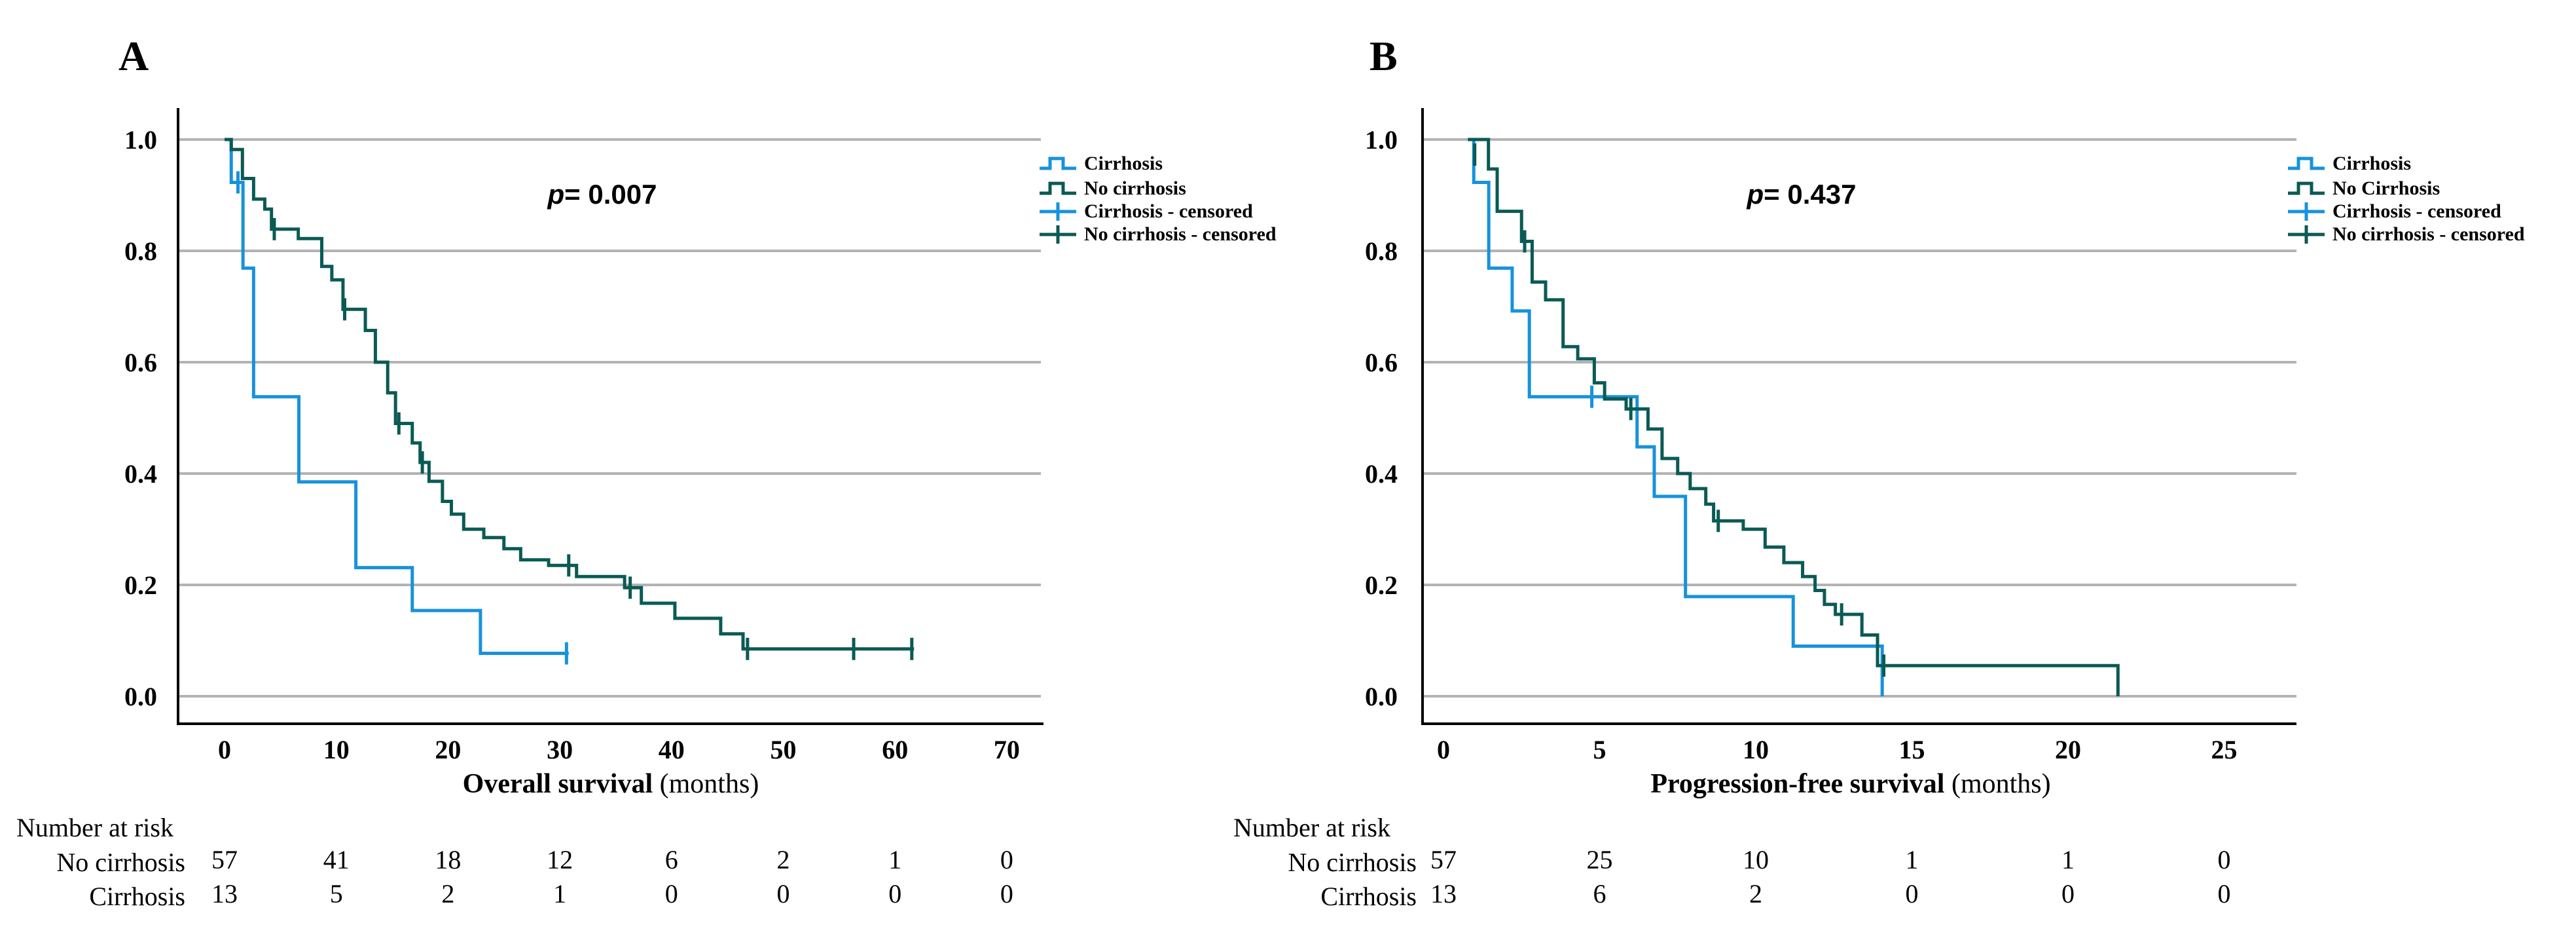 This screenshot has width=2576, height=934. What do you see at coordinates (1676, 417) in the screenshot?
I see `km-curve-cirrhosis-panel-b` at bounding box center [1676, 417].